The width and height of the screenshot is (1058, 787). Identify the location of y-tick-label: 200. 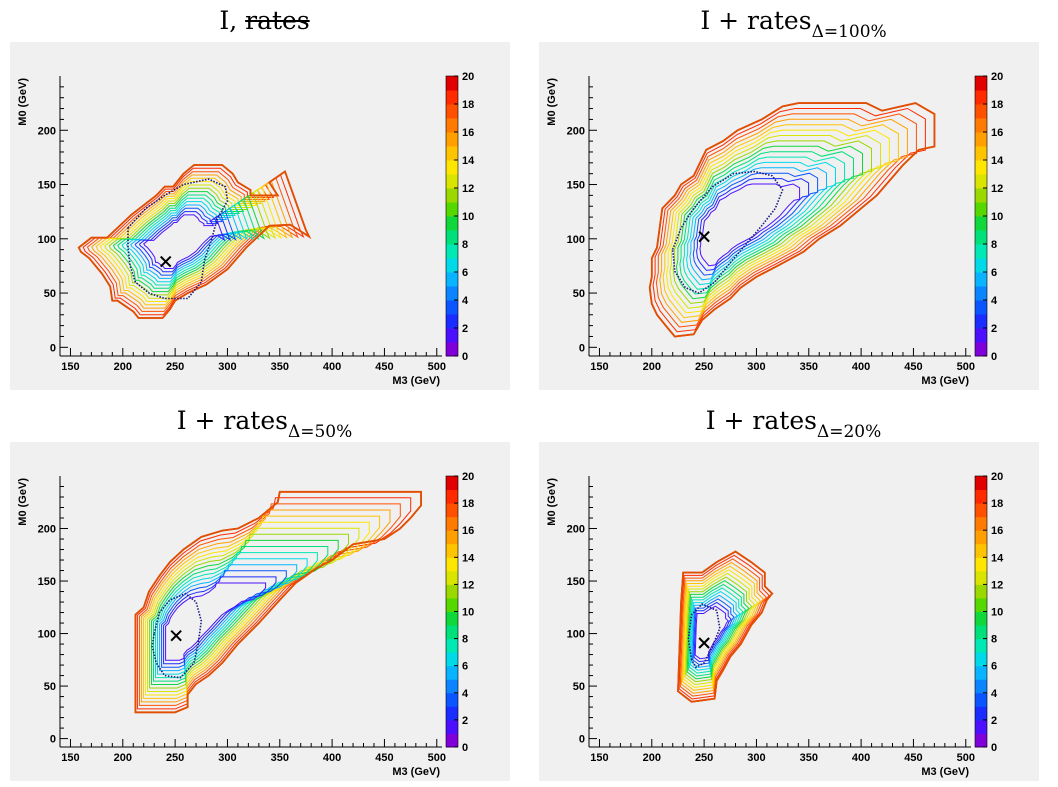
(47, 530).